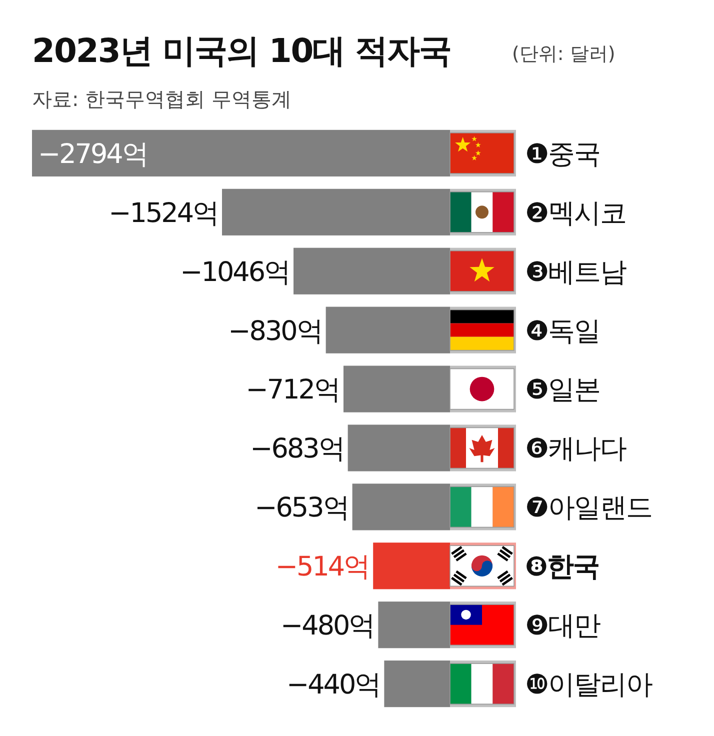  Describe the element at coordinates (322, 567) in the screenshot. I see `data-label: −514억` at that location.